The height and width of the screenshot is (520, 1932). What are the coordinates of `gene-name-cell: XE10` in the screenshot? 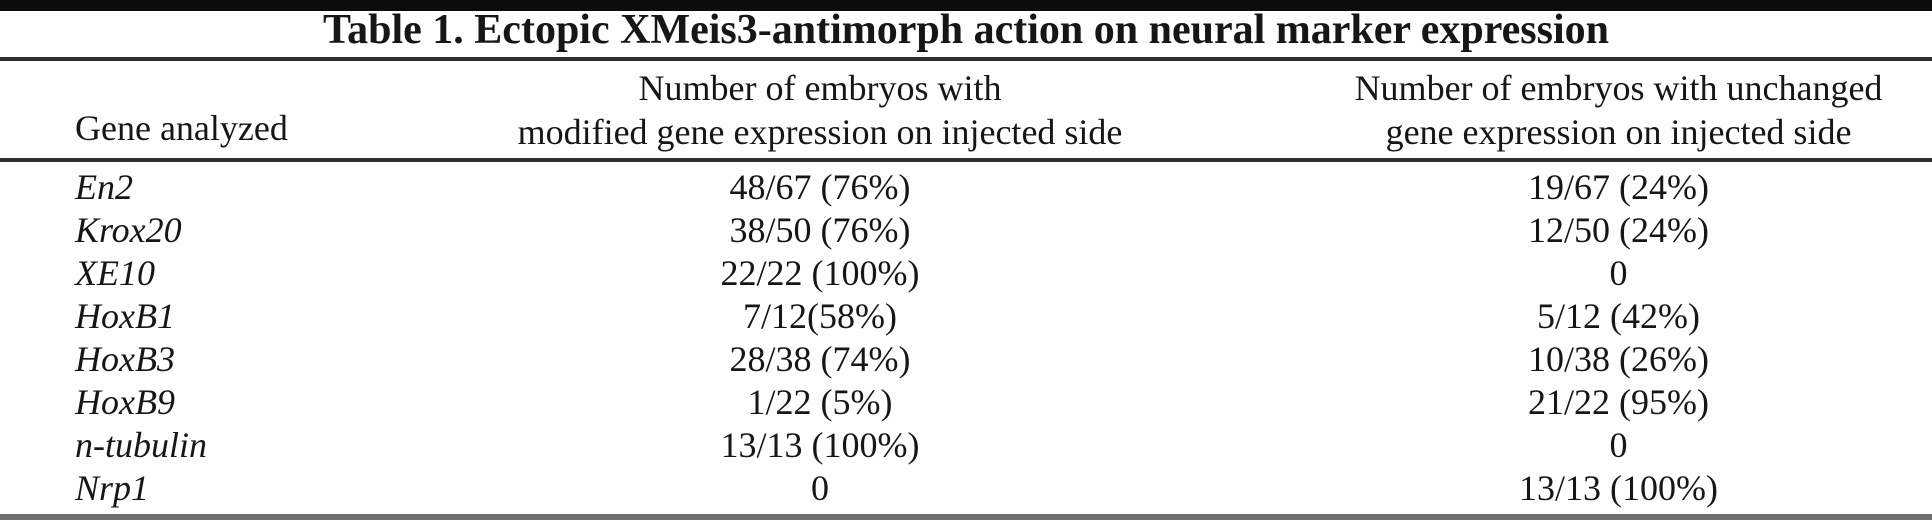 It's located at (115, 273).